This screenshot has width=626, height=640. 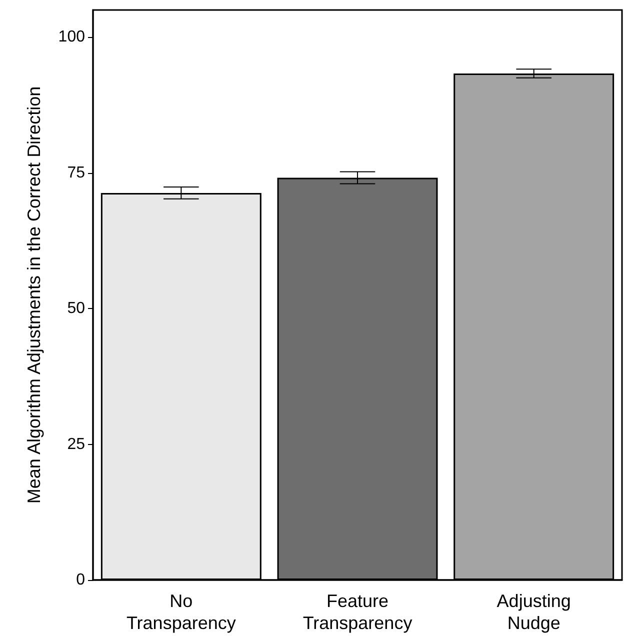 What do you see at coordinates (76, 309) in the screenshot?
I see `y-tick-label: 50` at bounding box center [76, 309].